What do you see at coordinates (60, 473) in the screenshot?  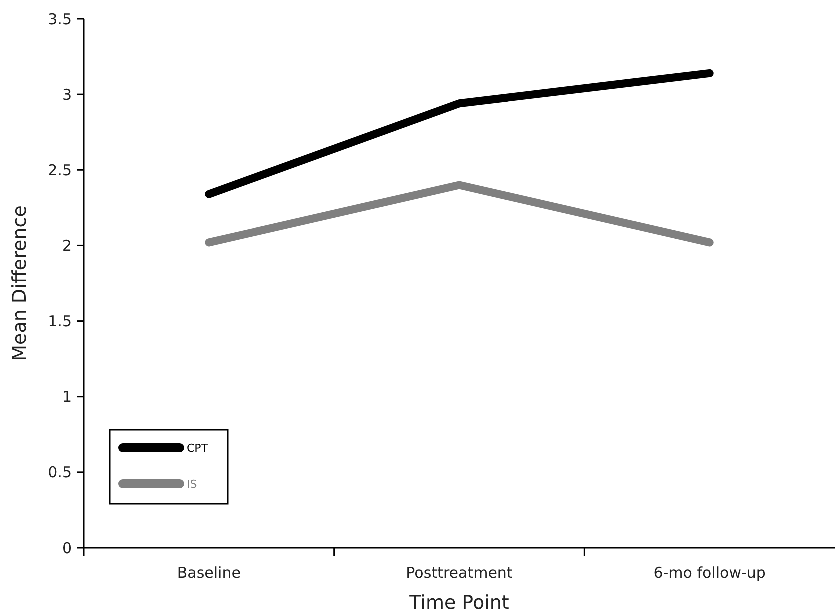 I see `y-tick-label: 0.5` at bounding box center [60, 473].